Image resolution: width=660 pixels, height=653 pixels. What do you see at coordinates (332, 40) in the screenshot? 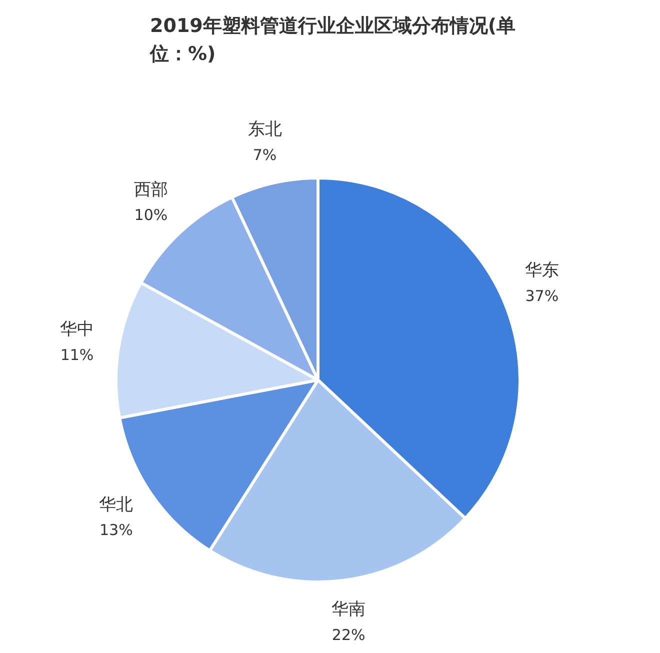
I see `title: 2019年塑料管道行业企业区域分布情况(单位：%)` at bounding box center [332, 40].